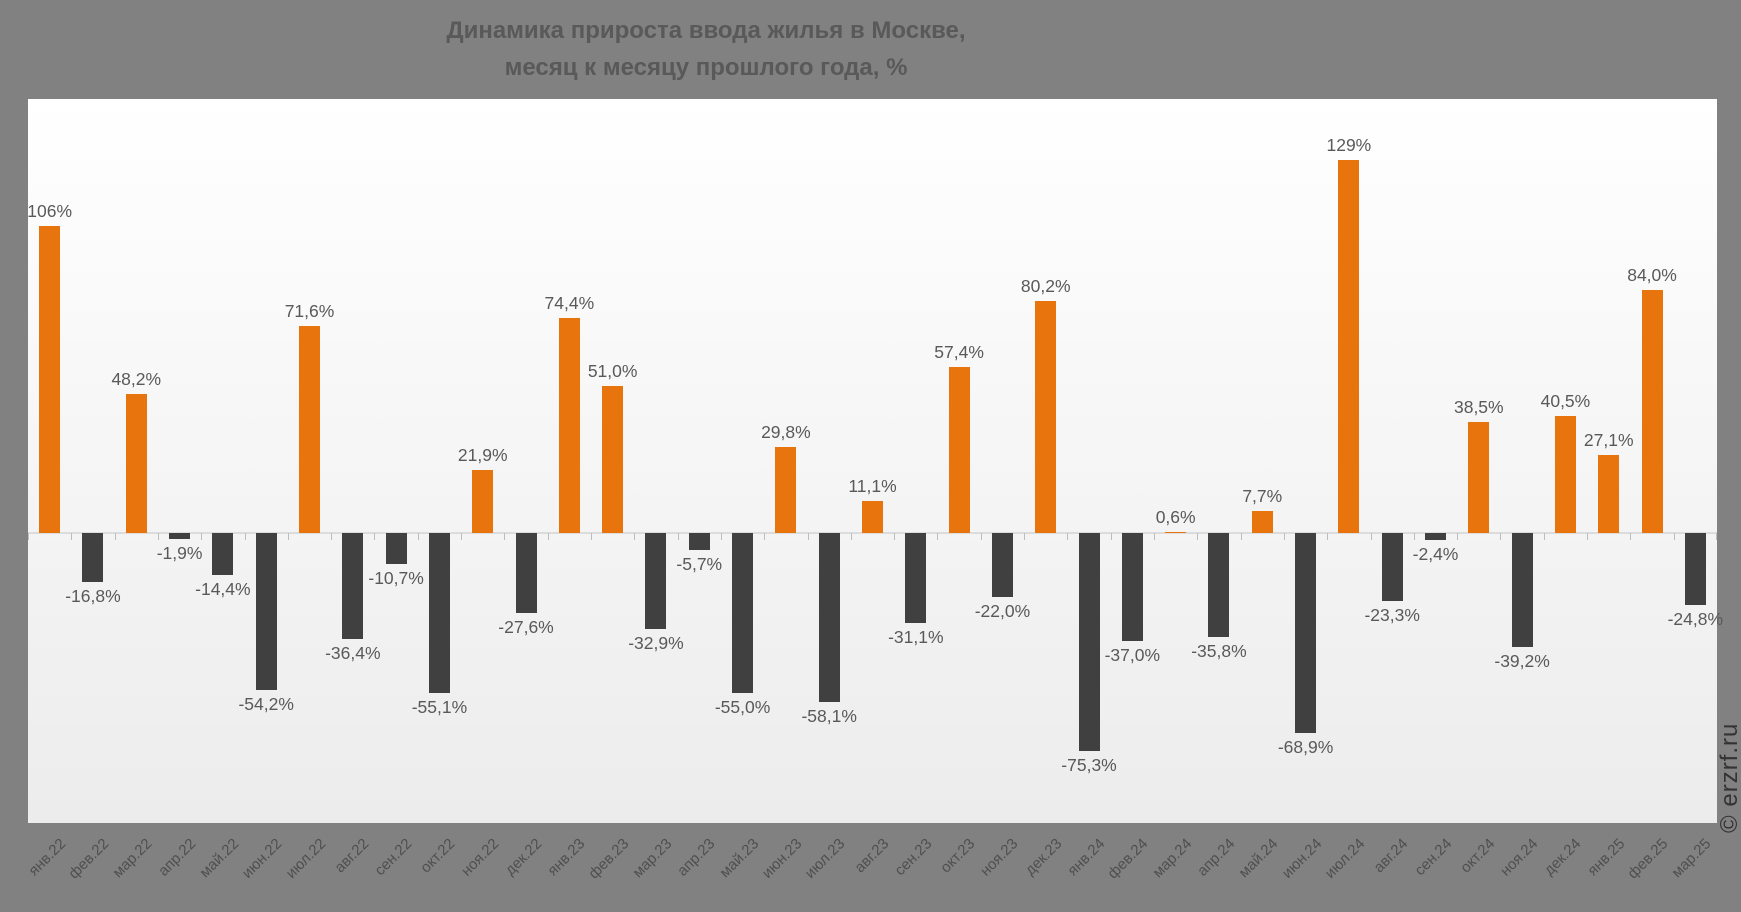  Describe the element at coordinates (1175, 516) in the screenshot. I see `bar-value-label: 0,6%` at that location.